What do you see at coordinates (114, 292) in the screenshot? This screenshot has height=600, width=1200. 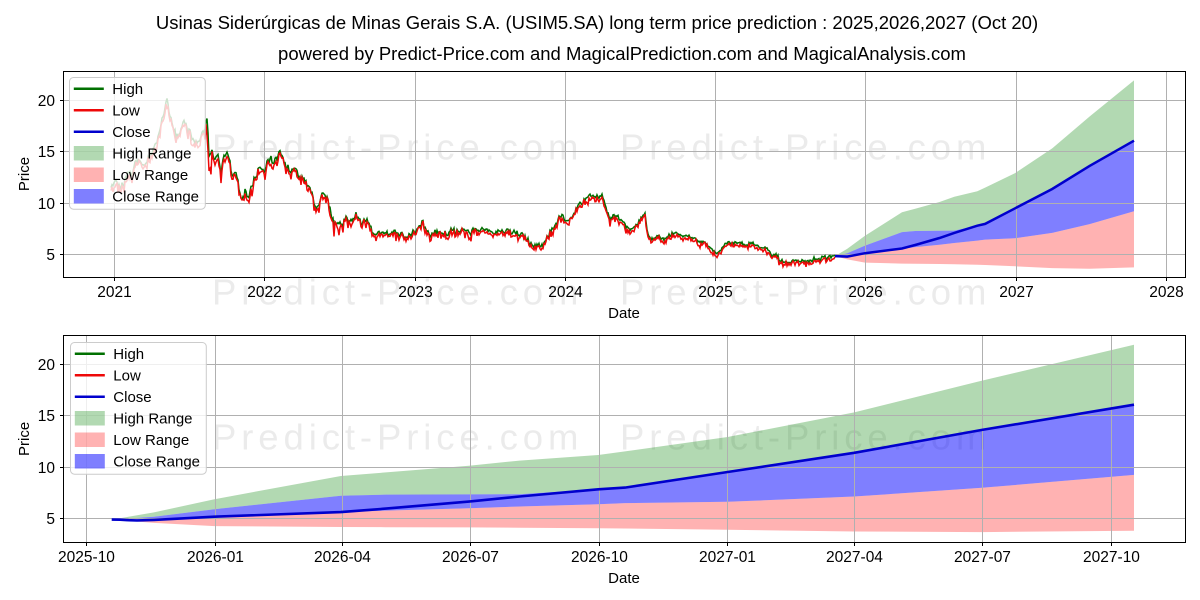 I see `svg-text: 2021` at bounding box center [114, 292].